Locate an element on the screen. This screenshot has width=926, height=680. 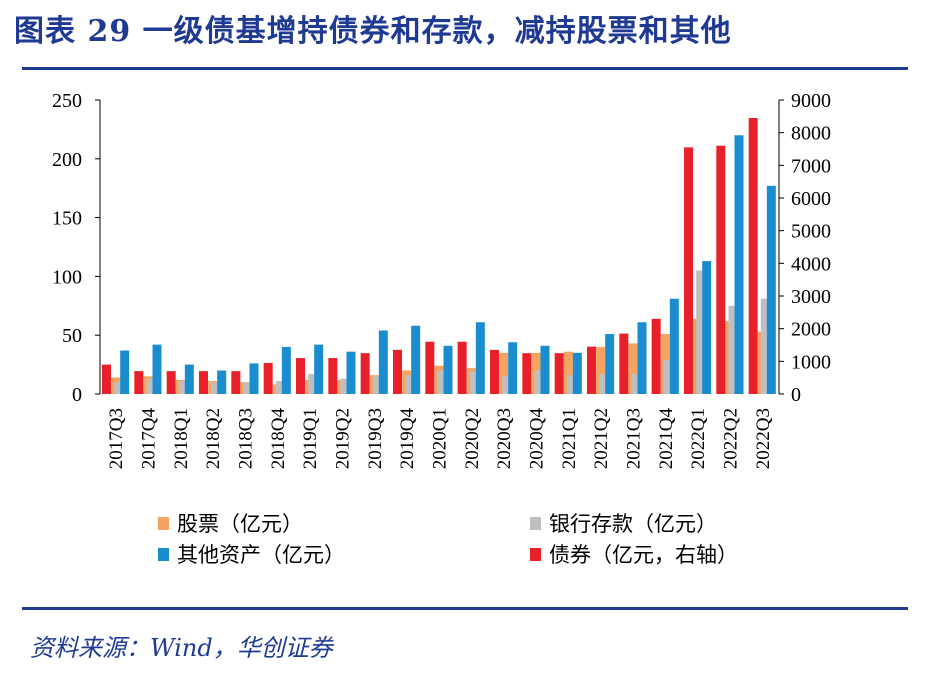
bar-other-2018Q4 is located at coordinates (286, 370).